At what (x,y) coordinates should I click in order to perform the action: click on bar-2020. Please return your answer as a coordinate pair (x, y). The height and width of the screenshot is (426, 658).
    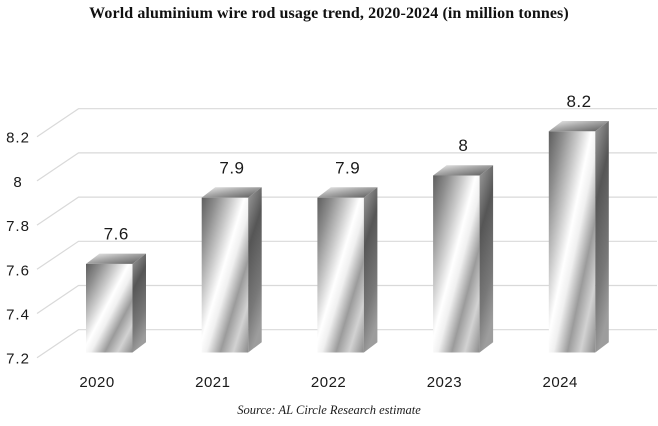
    Looking at the image, I should click on (116, 303).